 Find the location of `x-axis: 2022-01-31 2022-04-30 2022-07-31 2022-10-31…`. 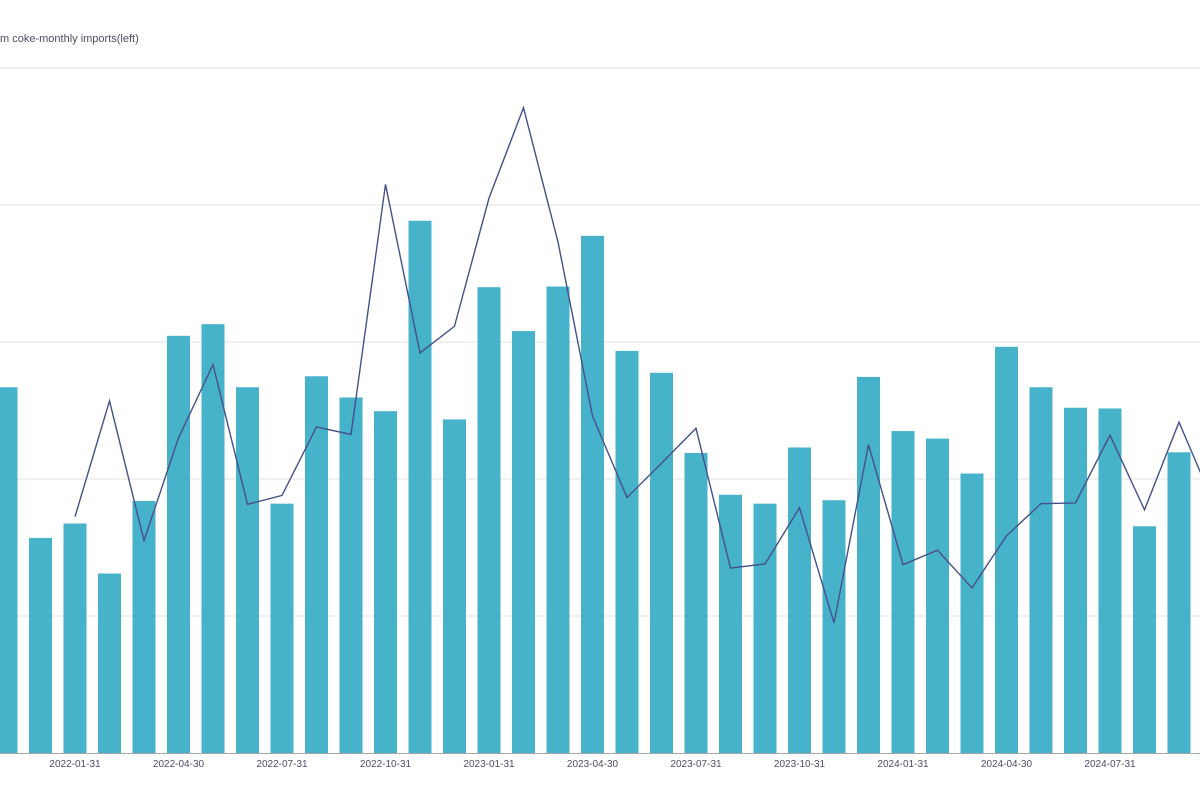

x-axis: 2022-01-31 2022-04-30 2022-07-31 2022-10-31… is located at coordinates (600, 761).